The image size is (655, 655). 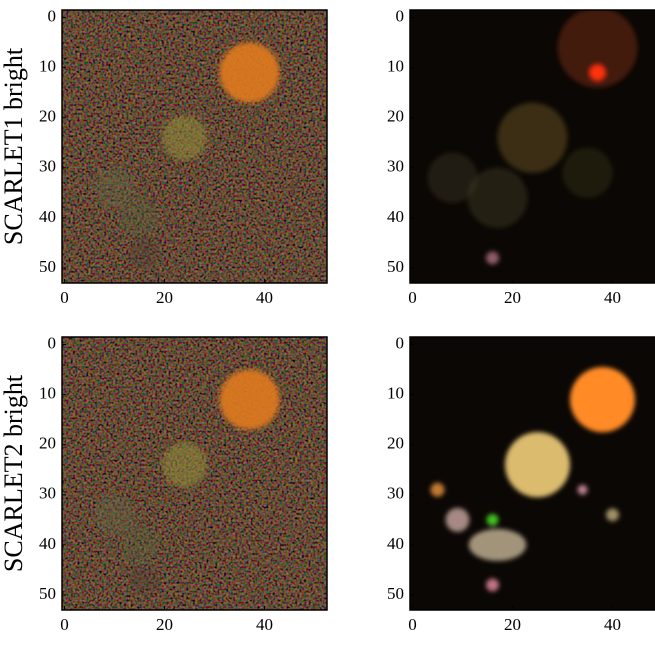 What do you see at coordinates (14, 473) in the screenshot?
I see `y-axis-label: SCARLET2 bright` at bounding box center [14, 473].